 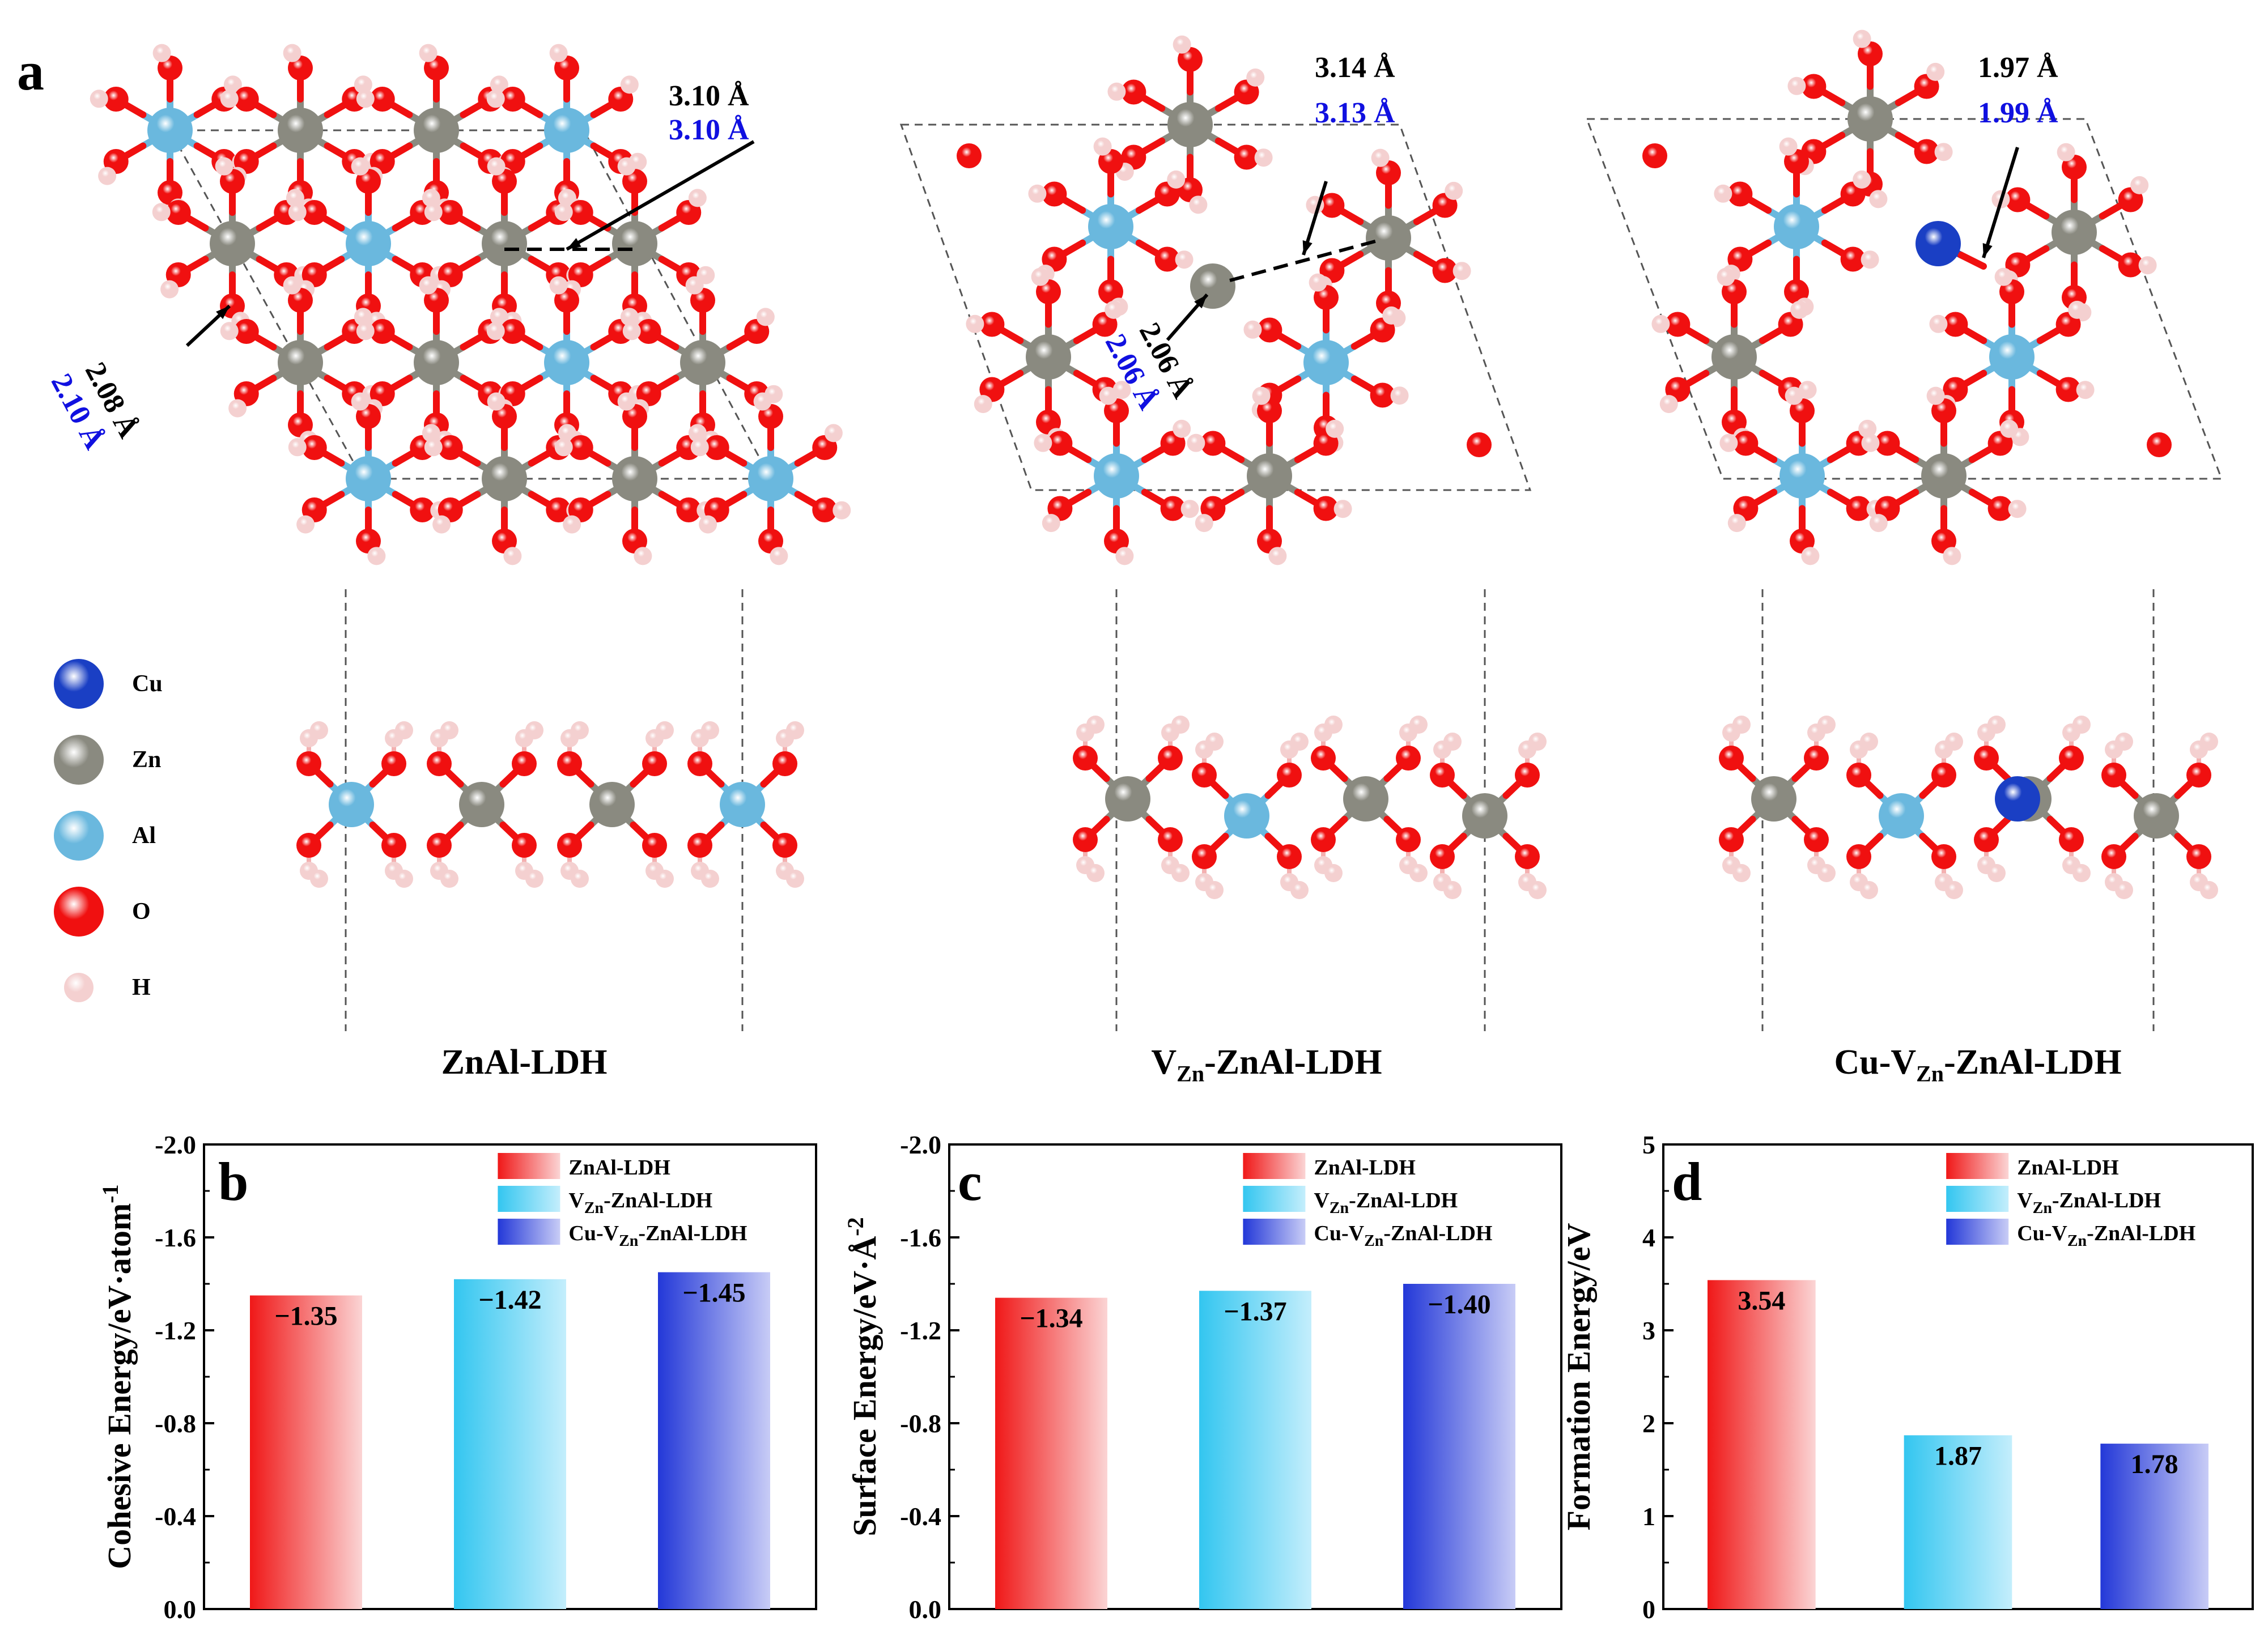 What do you see at coordinates (926, 1609) in the screenshot?
I see `chart-c-tick-label: 0.0` at bounding box center [926, 1609].